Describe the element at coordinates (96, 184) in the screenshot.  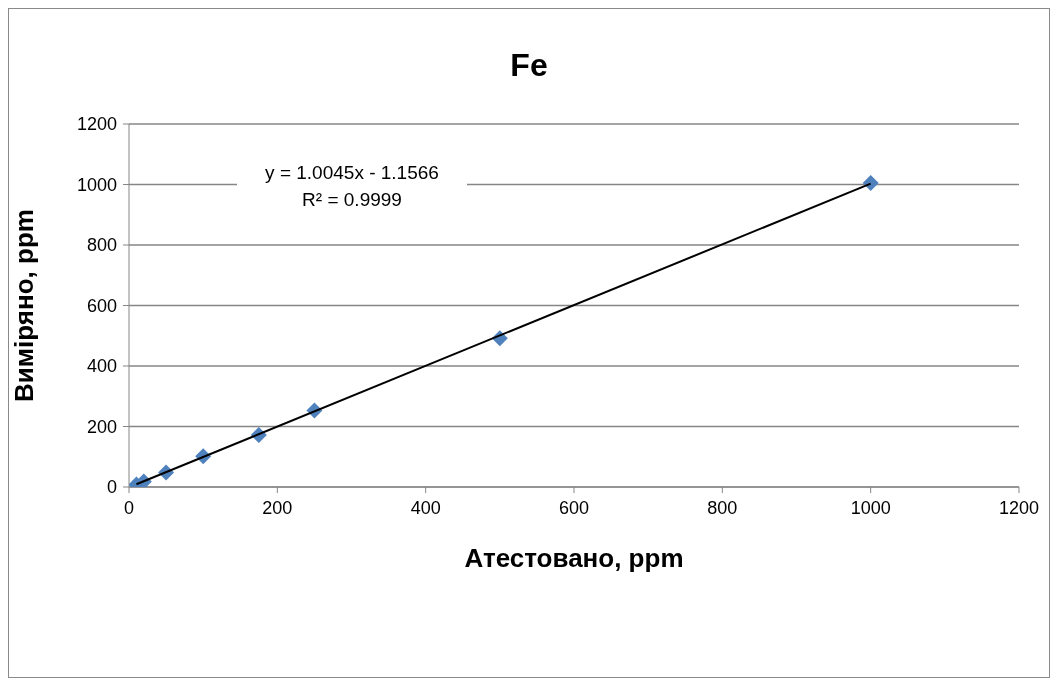
I see `y-tick-label: 1000` at that location.